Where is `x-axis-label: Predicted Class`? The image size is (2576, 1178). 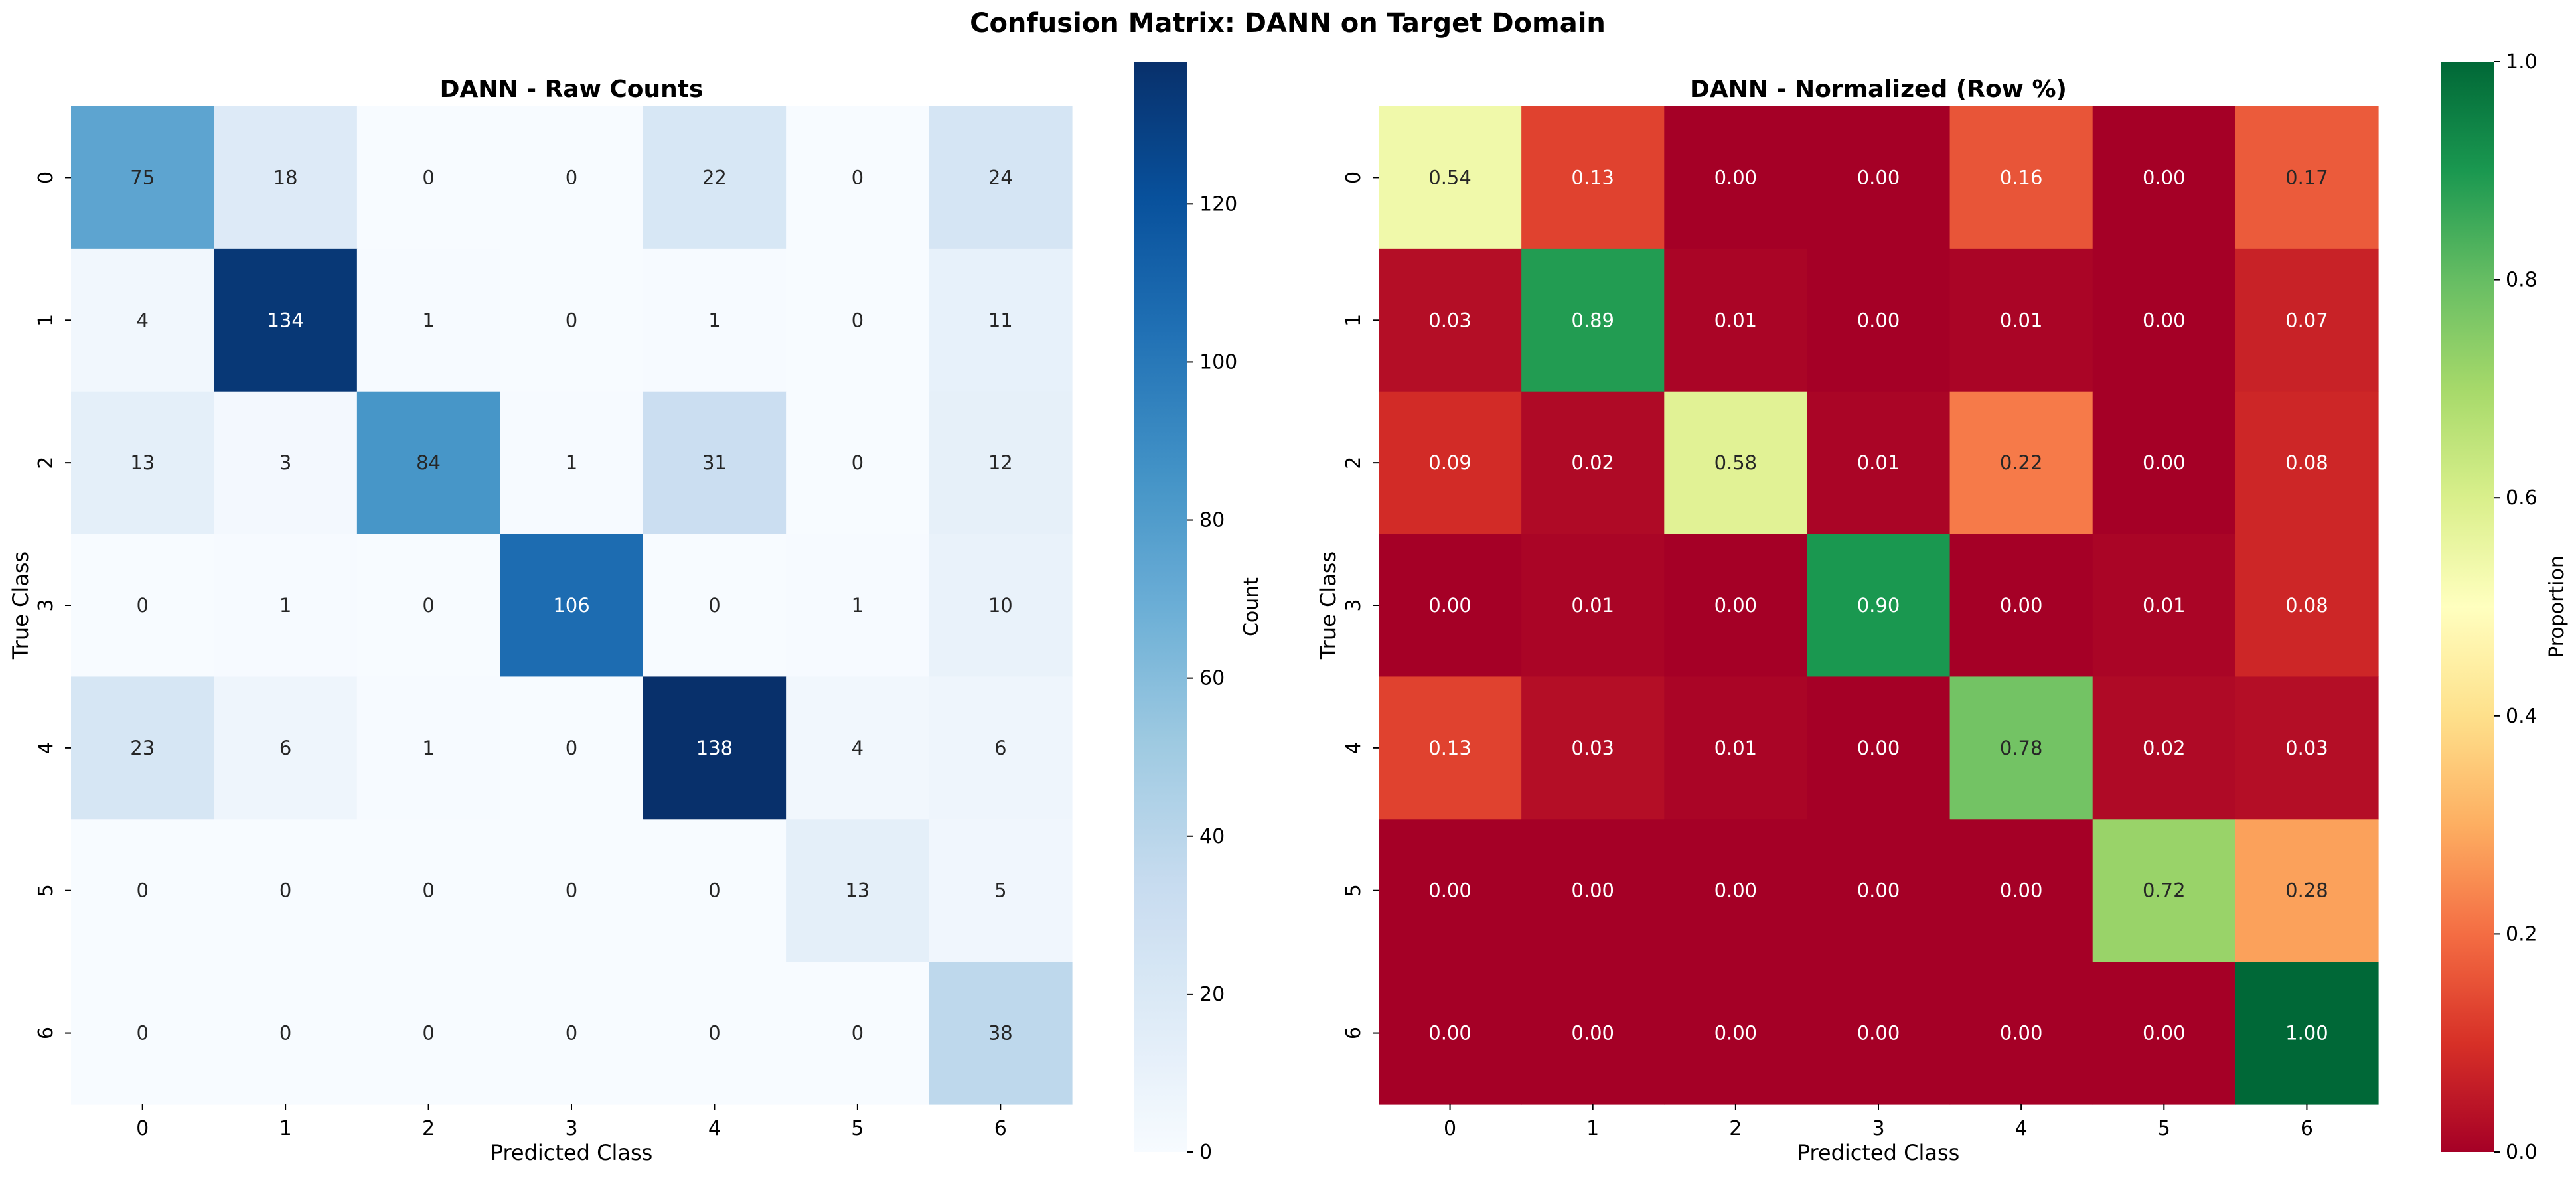
x-axis-label: Predicted Class is located at coordinates (572, 1153).